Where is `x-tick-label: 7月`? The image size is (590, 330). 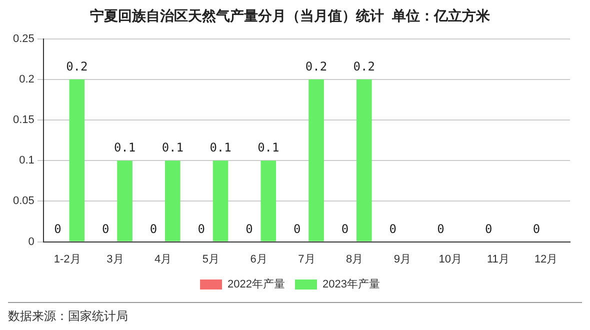 x-tick-label: 7月 is located at coordinates (307, 259).